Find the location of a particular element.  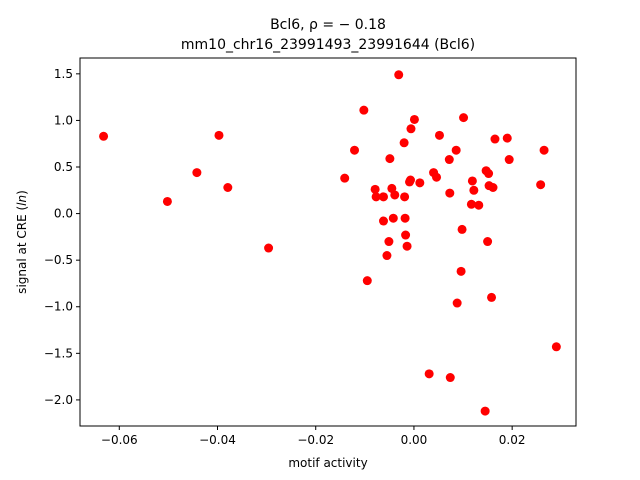

chart-title-line2: mm10_chr16_23991493_23991644 (Bcl6) is located at coordinates (328, 45).